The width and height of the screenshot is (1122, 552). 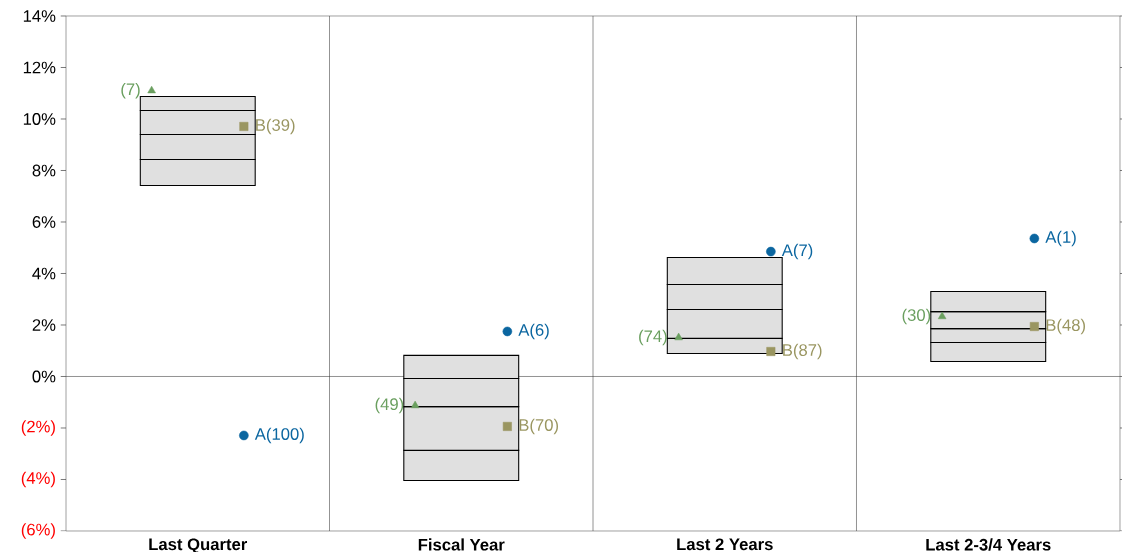 I want to click on x-tick-label: Fiscal Year, so click(x=461, y=544).